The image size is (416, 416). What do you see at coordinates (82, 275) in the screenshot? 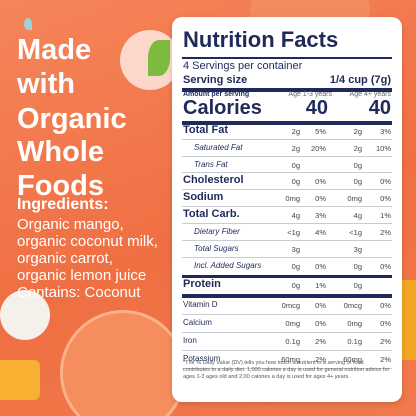
I see `ingredients-line: organic lemon juice` at bounding box center [82, 275].